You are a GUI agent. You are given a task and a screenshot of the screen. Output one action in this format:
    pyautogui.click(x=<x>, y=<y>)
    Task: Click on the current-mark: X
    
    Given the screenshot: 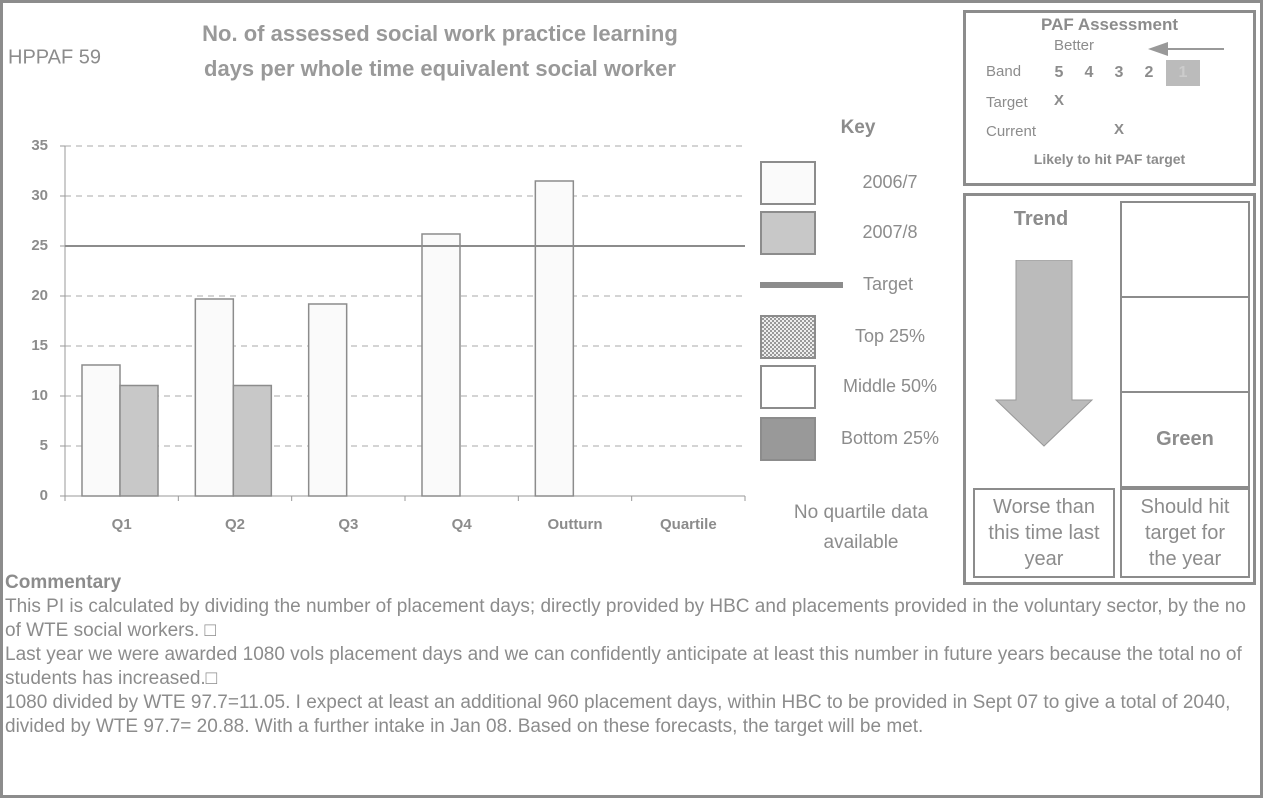 What is the action you would take?
    pyautogui.click(x=1118, y=129)
    